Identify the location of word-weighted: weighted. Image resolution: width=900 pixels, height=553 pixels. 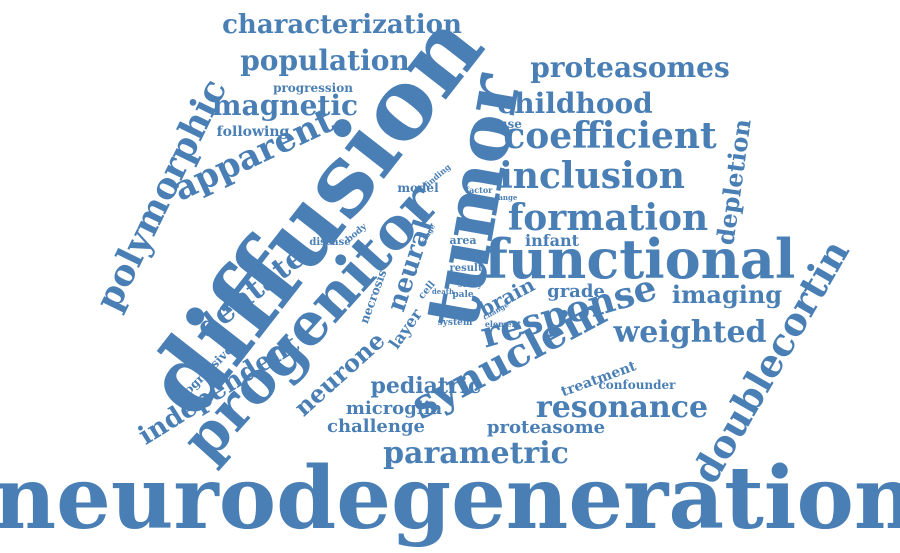
(689, 332).